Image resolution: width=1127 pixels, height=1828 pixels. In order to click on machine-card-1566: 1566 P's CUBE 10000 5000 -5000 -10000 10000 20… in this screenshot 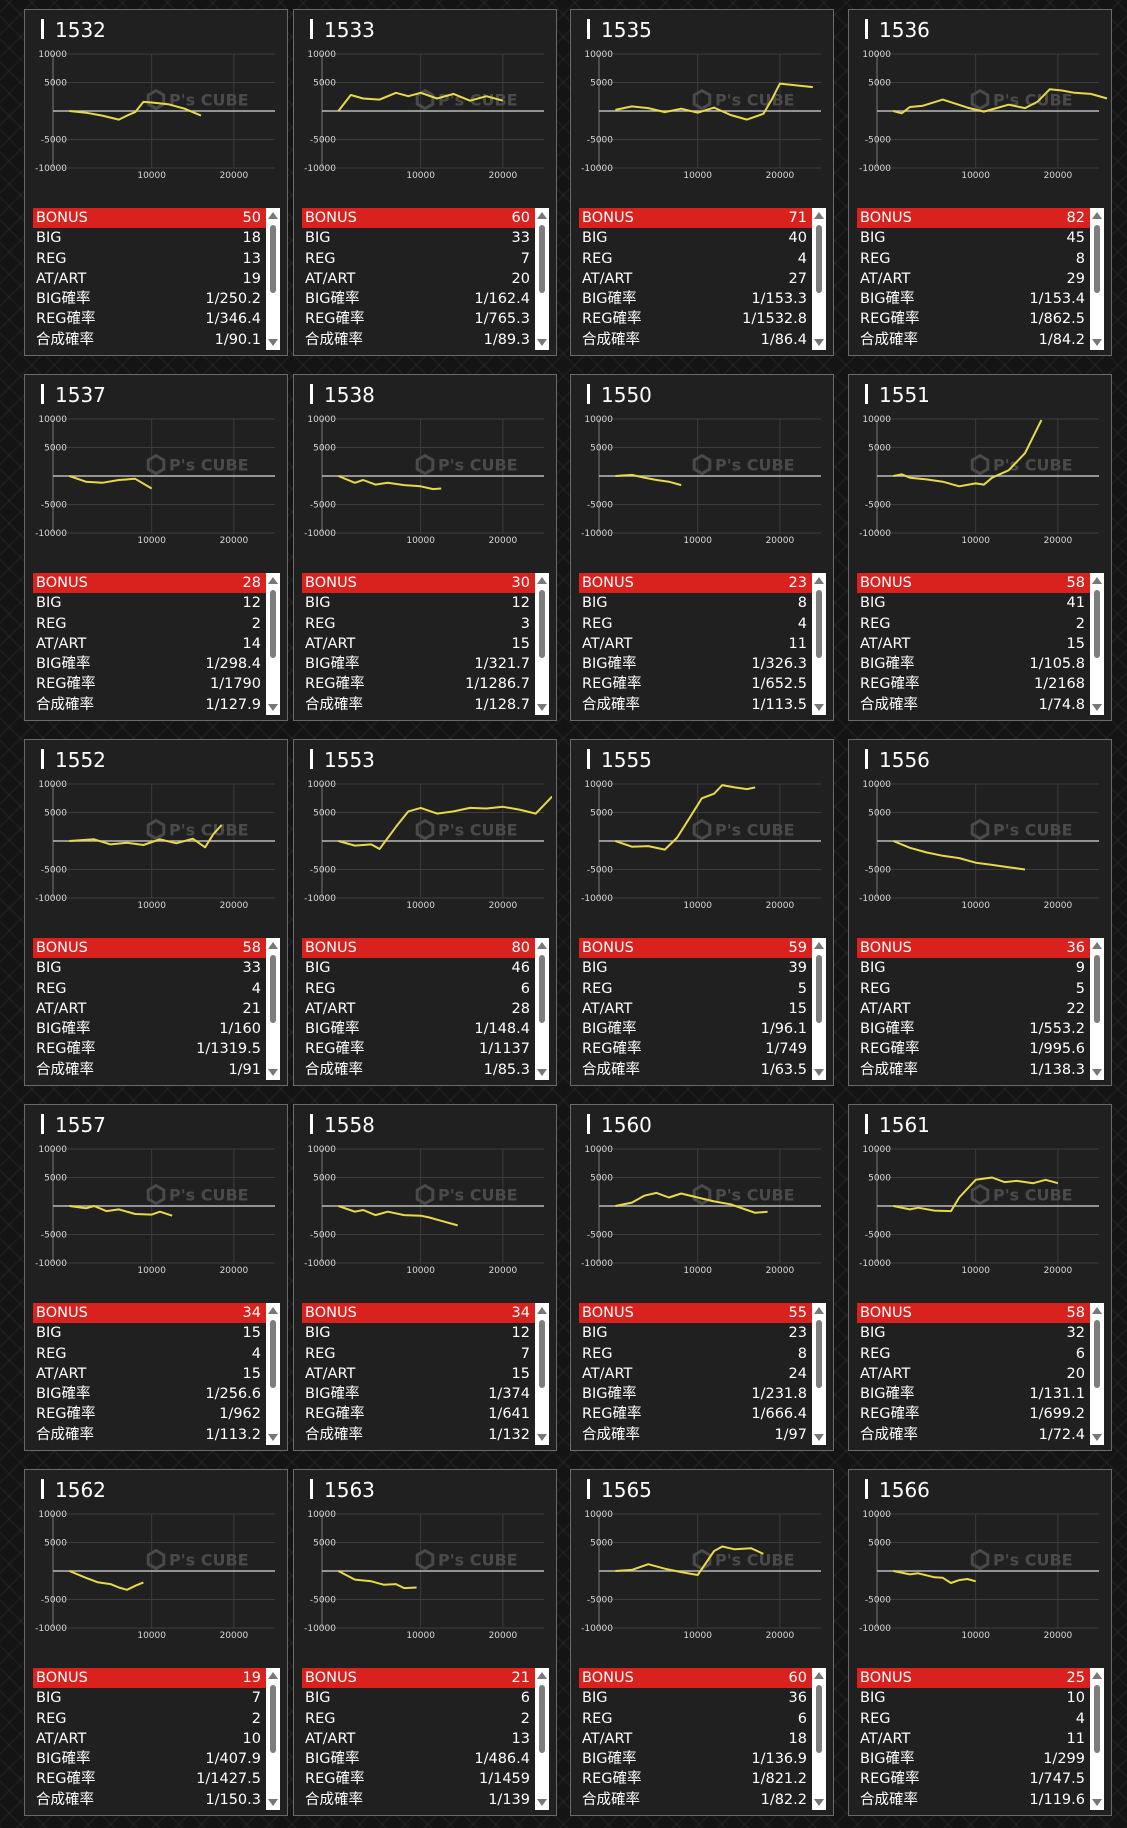, I will do `click(980, 1642)`.